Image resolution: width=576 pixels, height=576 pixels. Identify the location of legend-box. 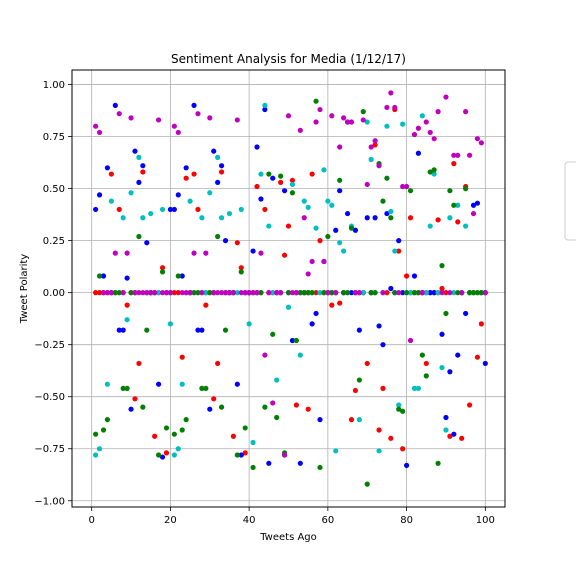
(570, 201).